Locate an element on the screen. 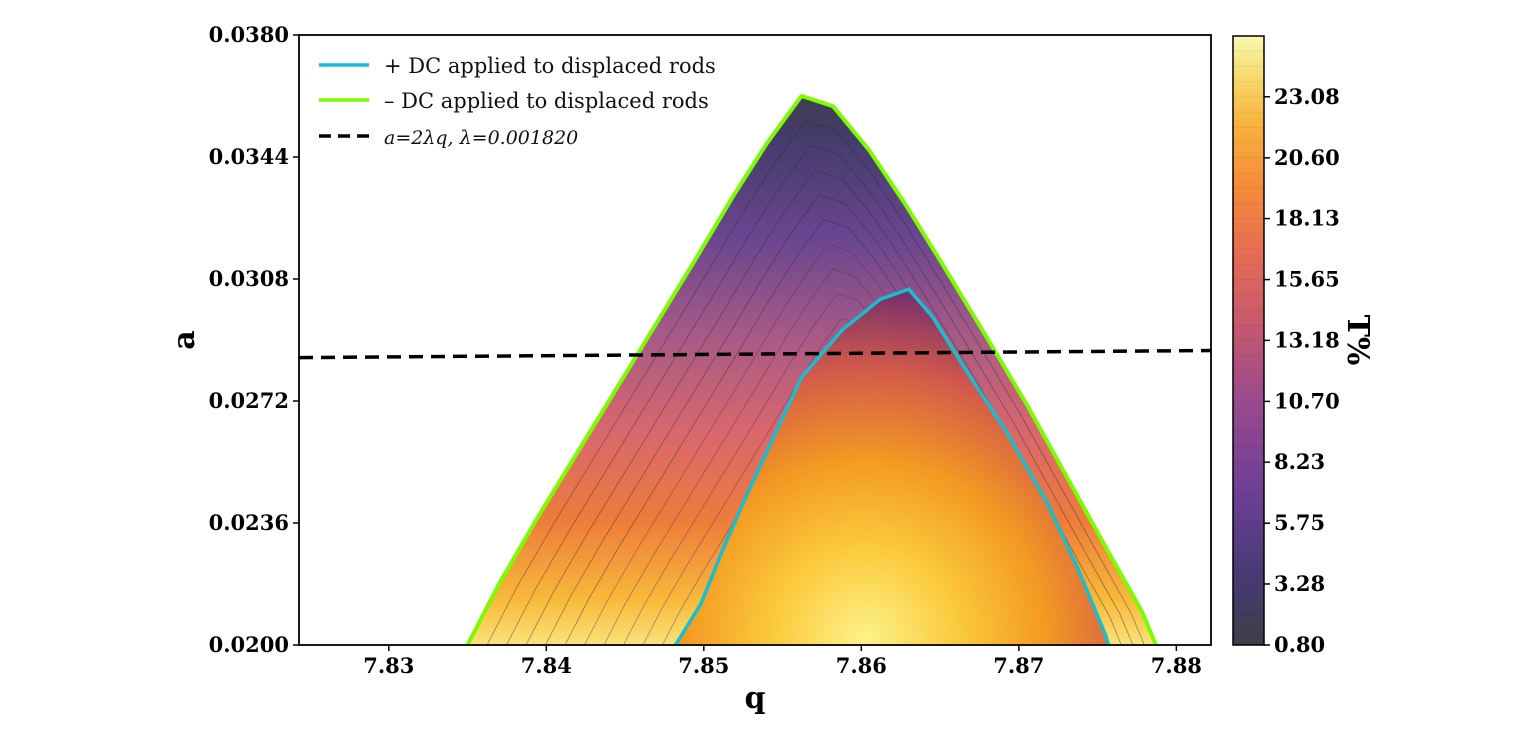 Image resolution: width=1536 pixels, height=754 pixels. high-transmission-region is located at coordinates (892, 467).